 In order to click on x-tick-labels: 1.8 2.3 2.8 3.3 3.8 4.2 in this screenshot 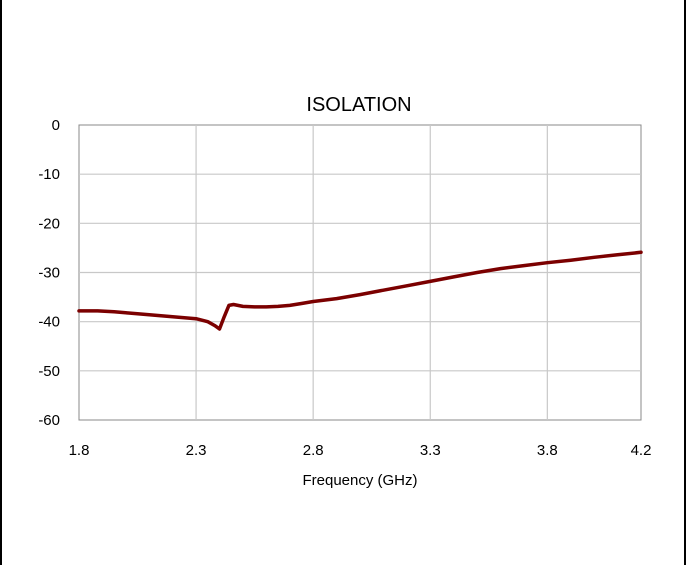, I will do `click(360, 450)`.